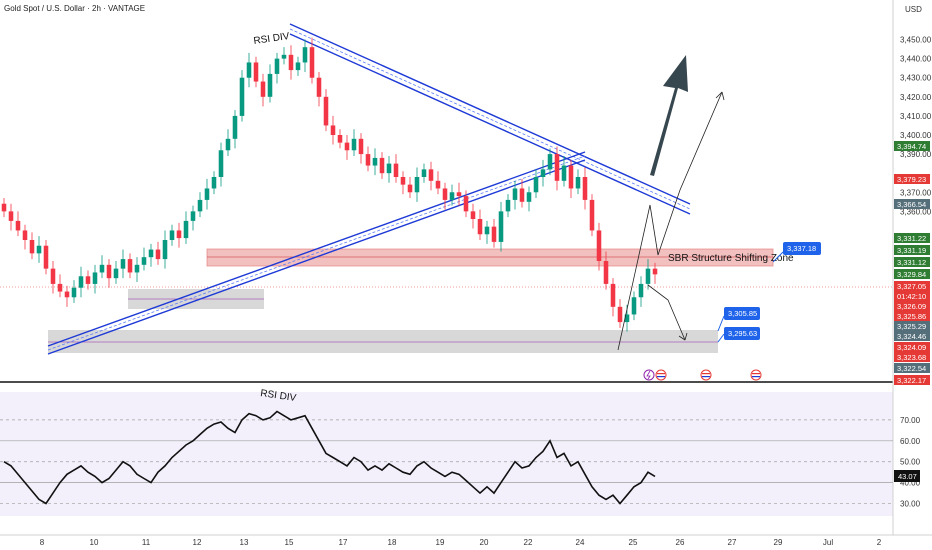 This screenshot has width=932, height=550. I want to click on rsi-tick-label: 70.00, so click(910, 420).